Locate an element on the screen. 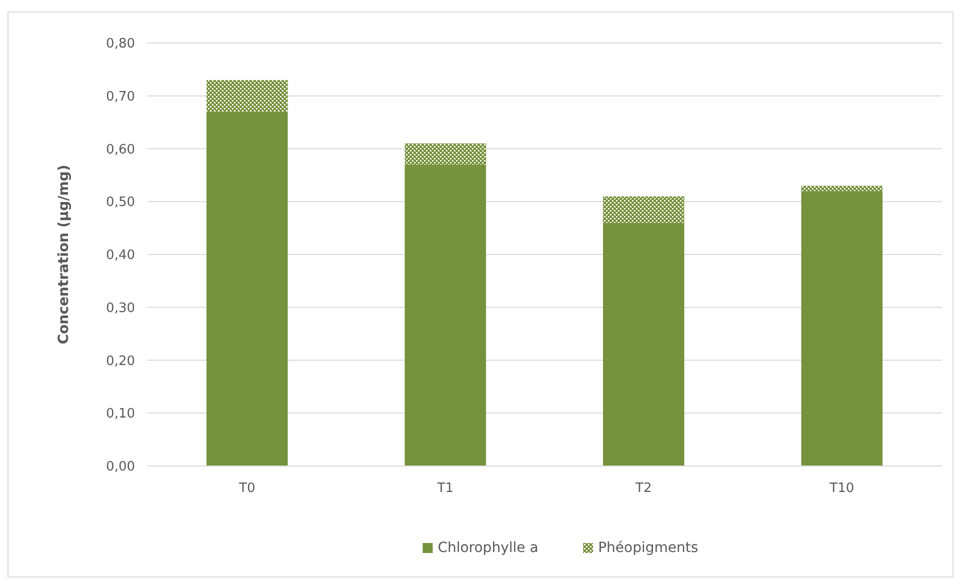  y-tick-label: 0,20 is located at coordinates (120, 361).